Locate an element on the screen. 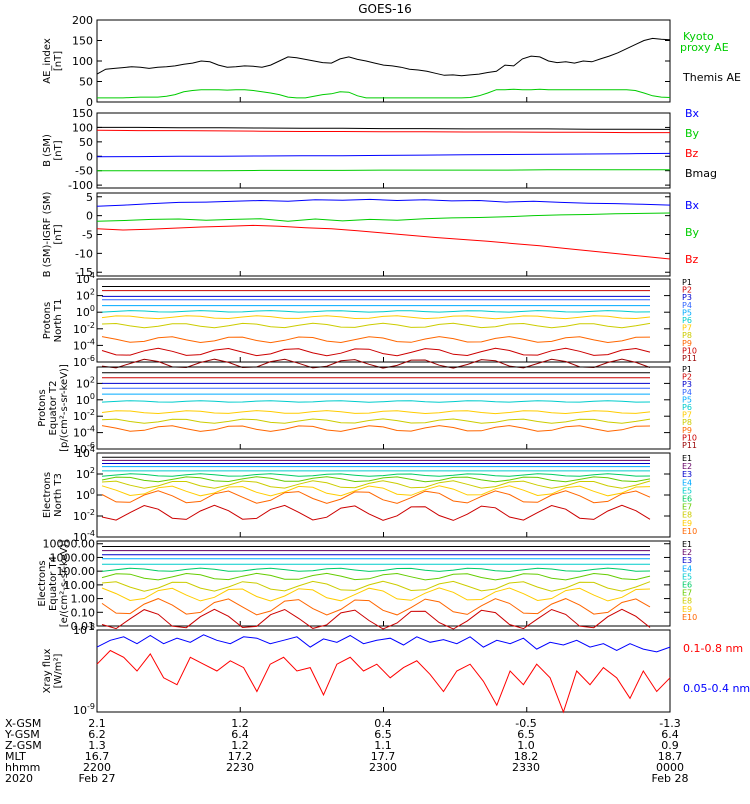 Image resolution: width=750 pixels, height=804 pixels. y-axis-label: Equator T4 is located at coordinates (53, 583).